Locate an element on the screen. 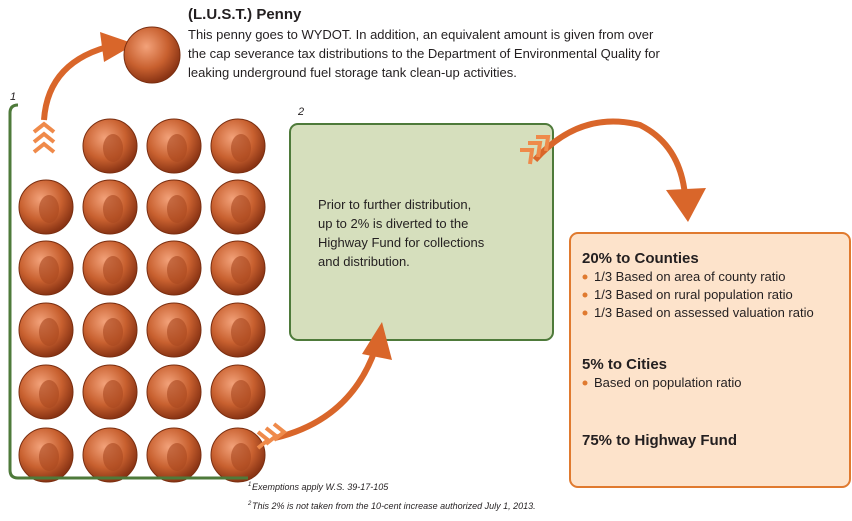 This screenshot has height=521, width=852. footnote-text: Exemptions apply W.S. 39-17-105 is located at coordinates (320, 487).